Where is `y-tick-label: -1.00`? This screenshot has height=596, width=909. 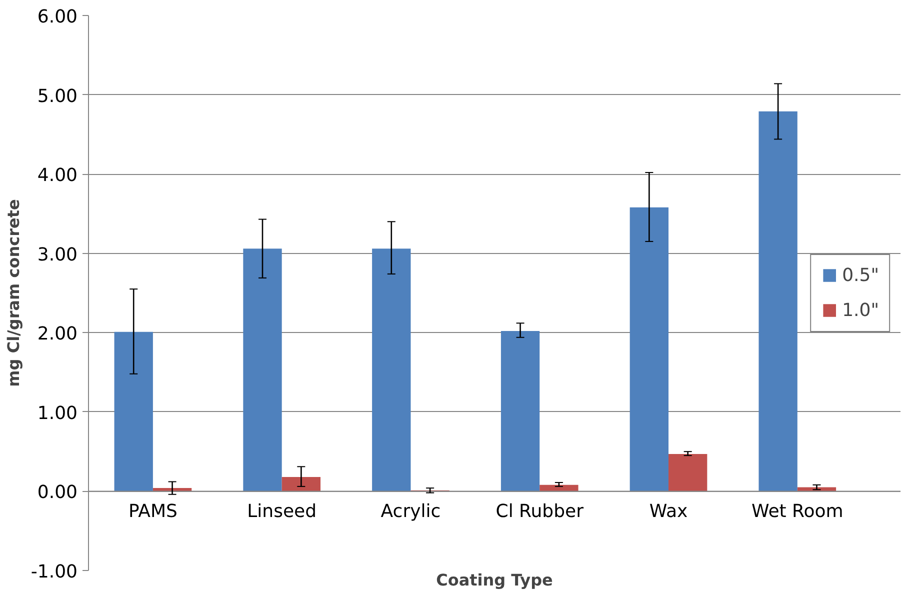
y-tick-label: -1.00 is located at coordinates (54, 572).